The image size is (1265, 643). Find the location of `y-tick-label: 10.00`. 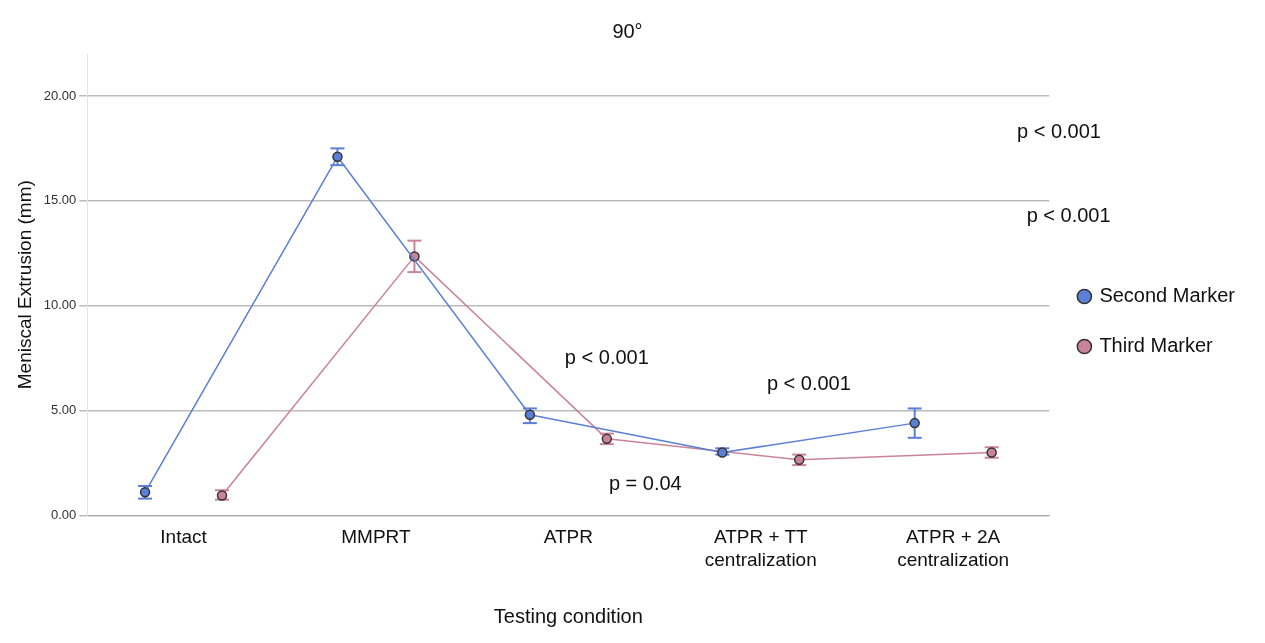

y-tick-label: 10.00 is located at coordinates (60, 305).